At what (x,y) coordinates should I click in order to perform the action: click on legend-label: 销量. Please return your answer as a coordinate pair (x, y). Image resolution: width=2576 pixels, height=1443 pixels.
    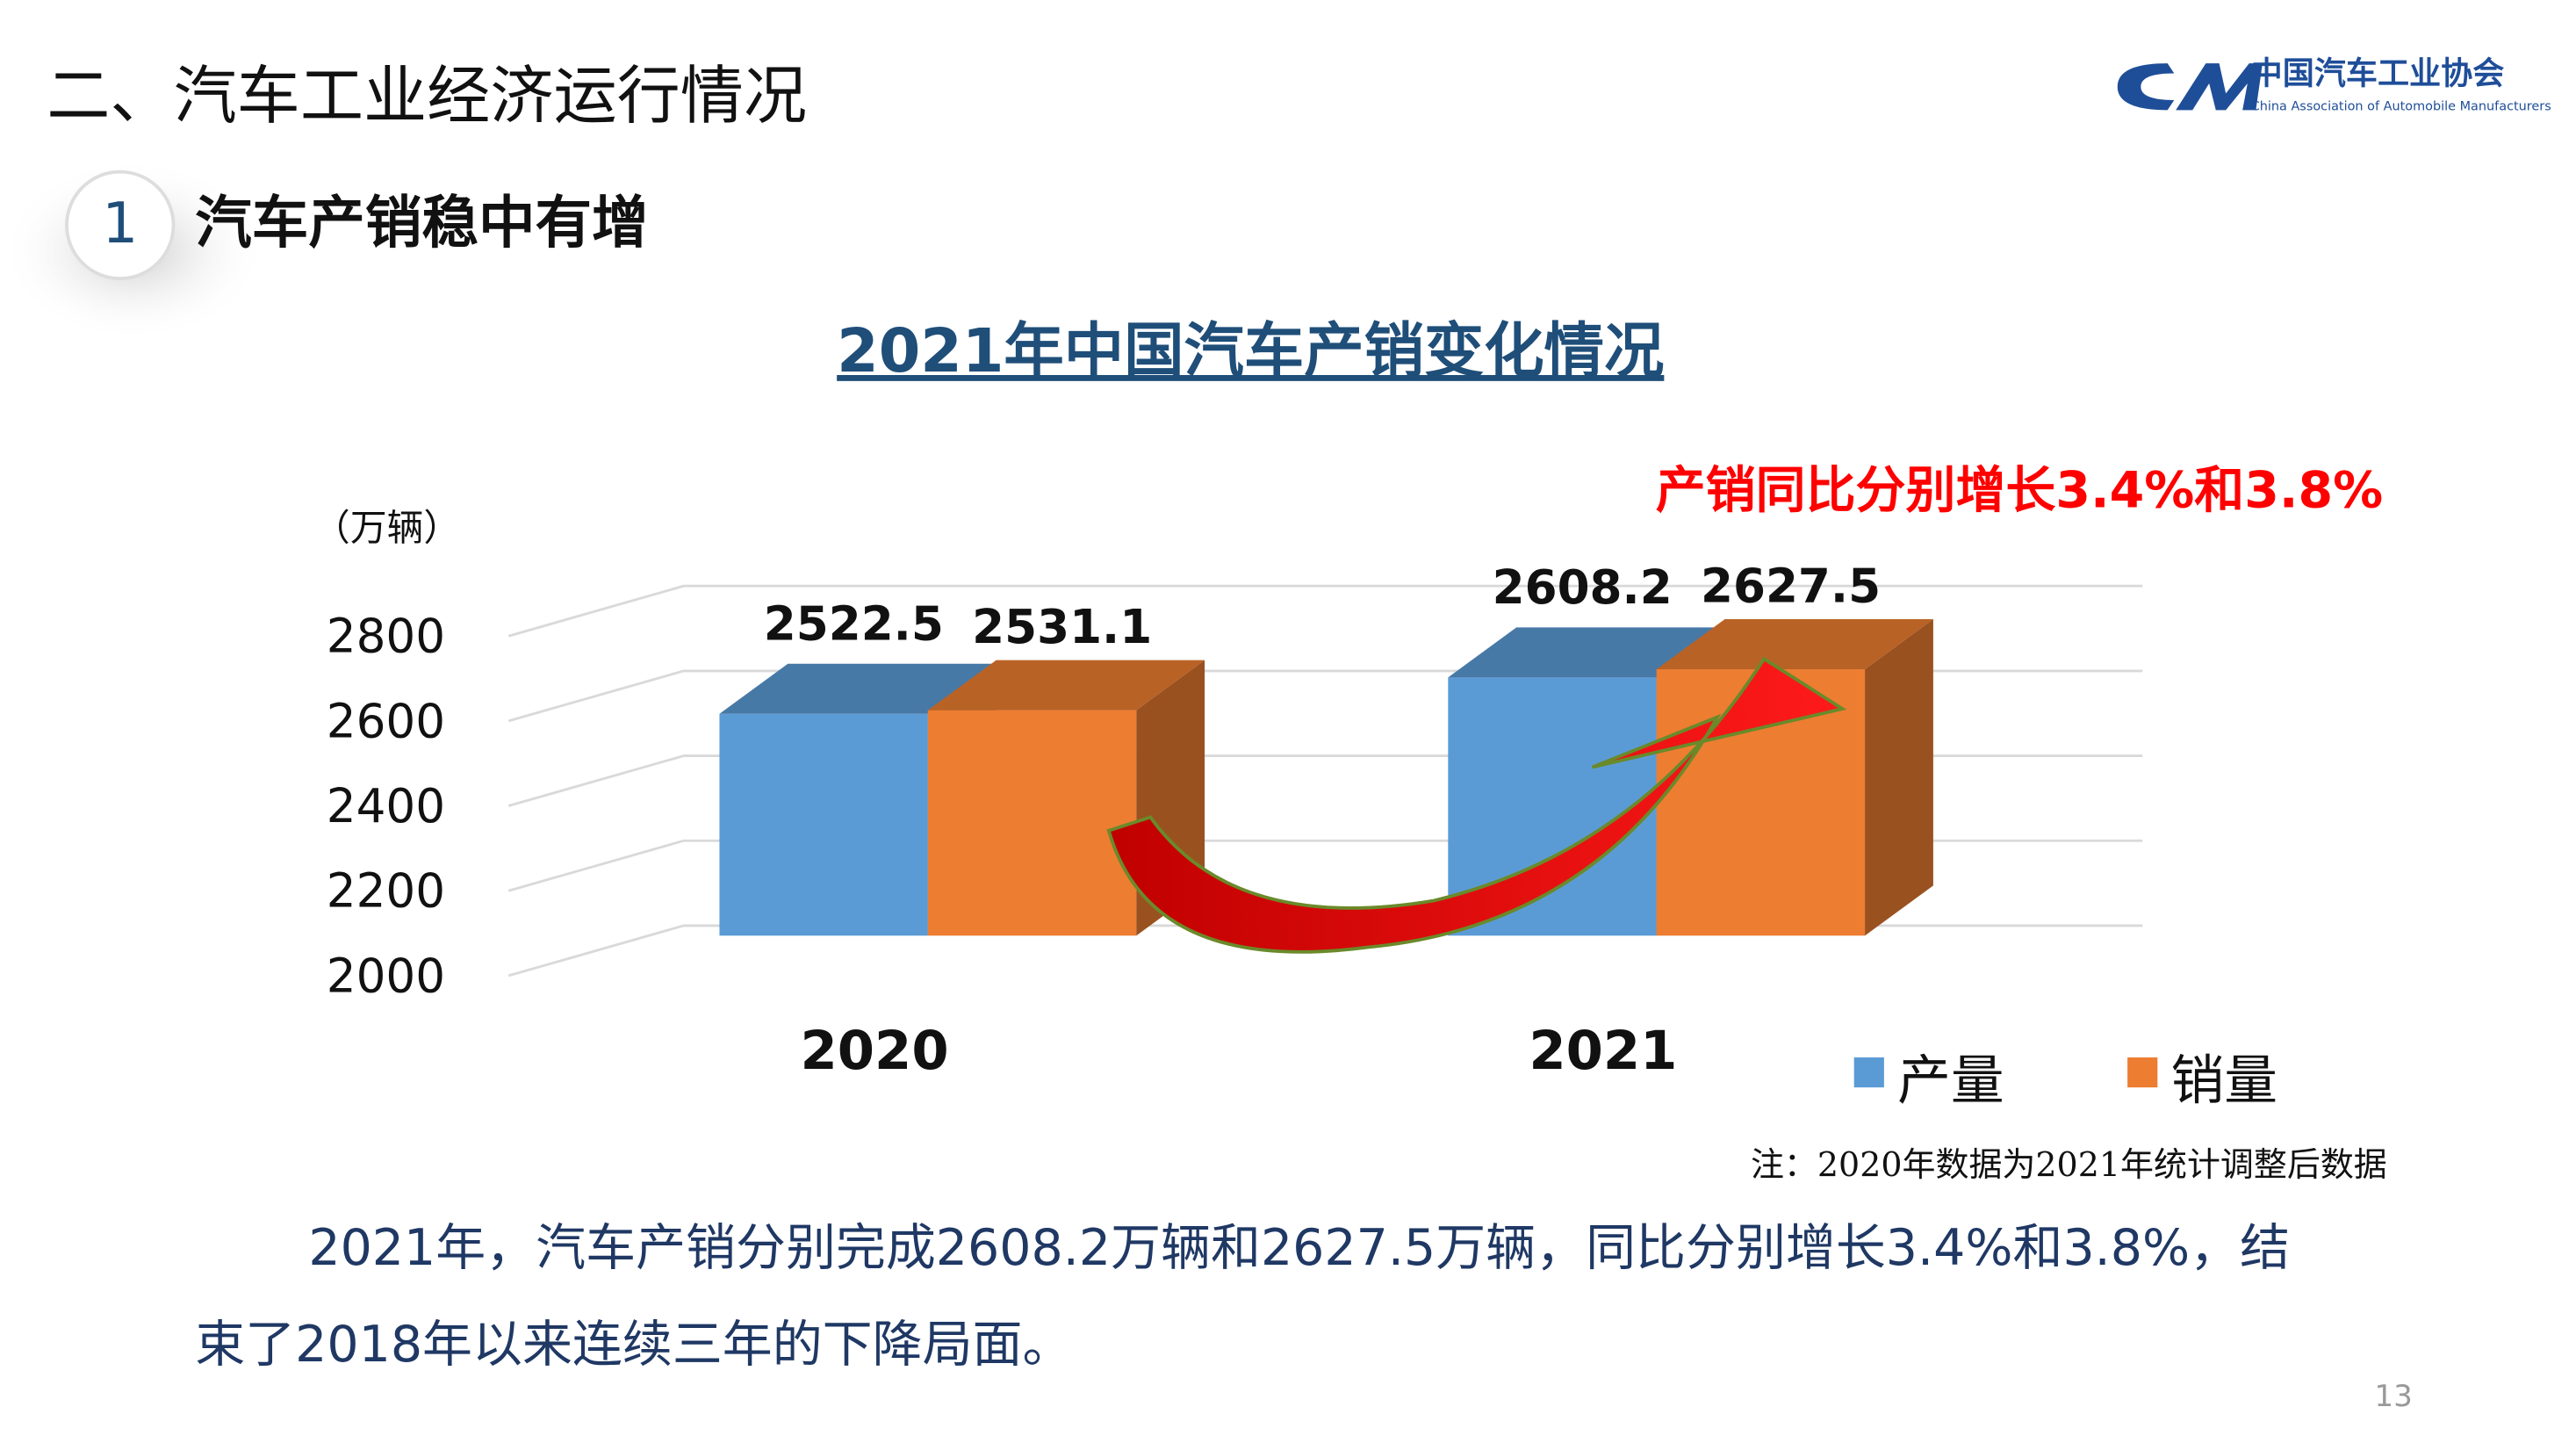
    Looking at the image, I should click on (2224, 1081).